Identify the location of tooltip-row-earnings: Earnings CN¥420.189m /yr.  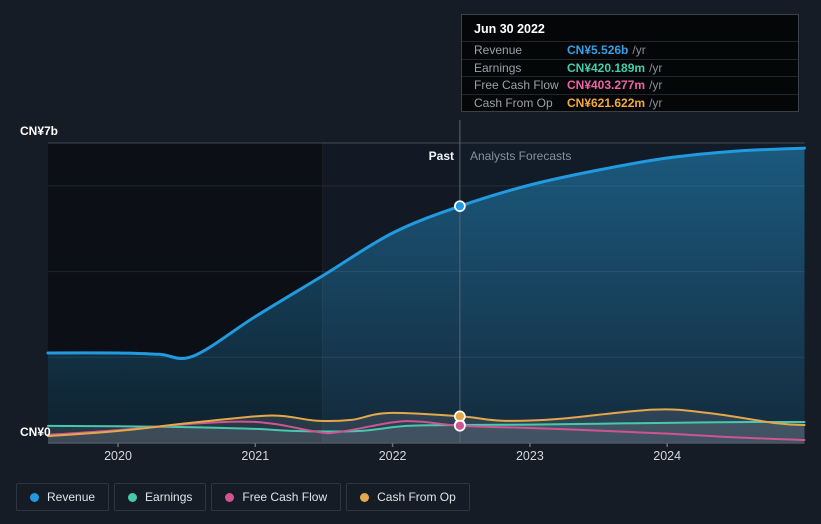
(630, 67).